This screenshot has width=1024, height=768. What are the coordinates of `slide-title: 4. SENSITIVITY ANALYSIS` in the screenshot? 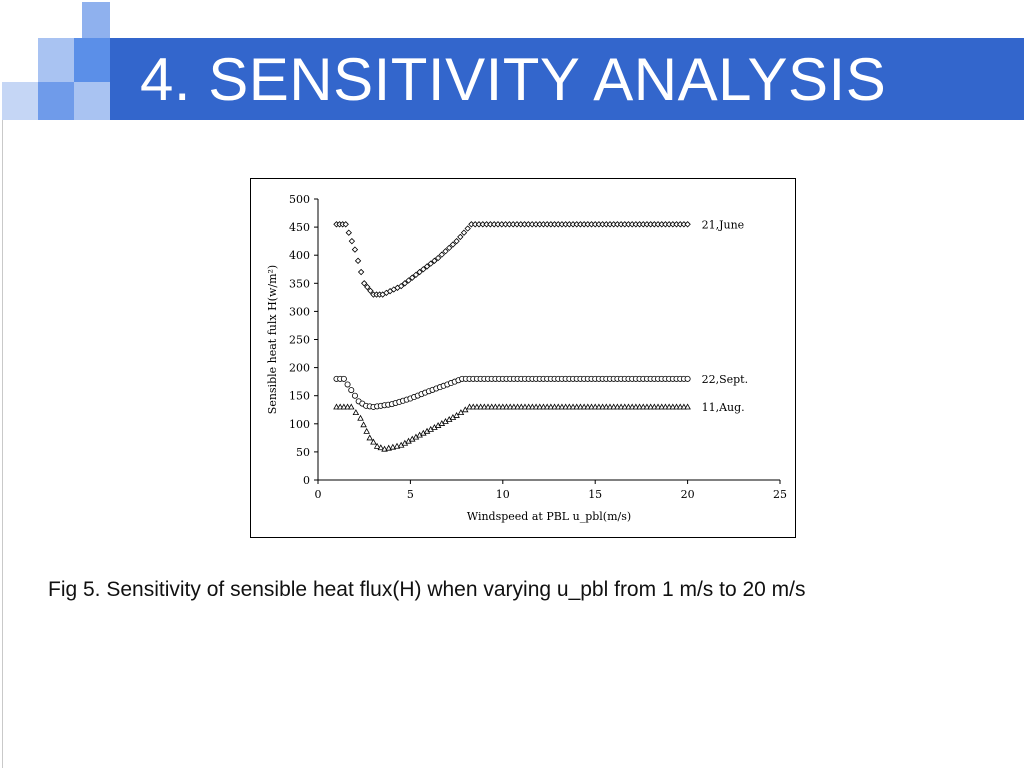 It's located at (513, 79).